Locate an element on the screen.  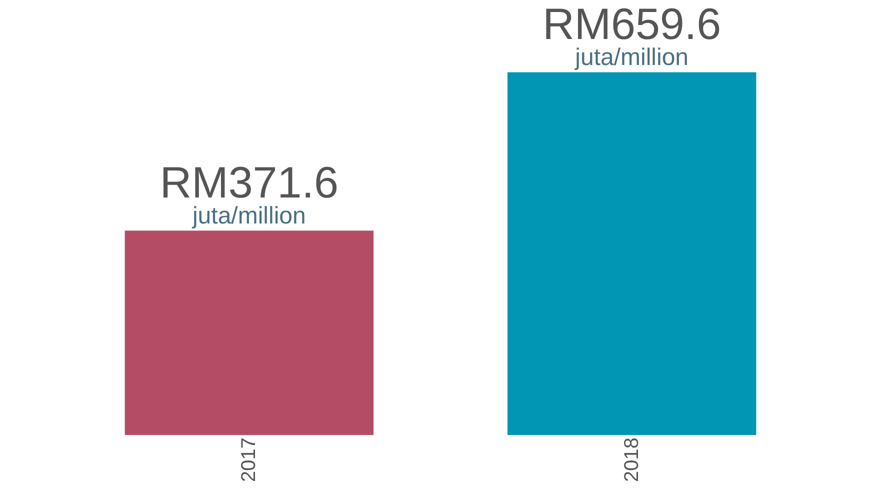
x-tick-label: 2017 is located at coordinates (249, 460).